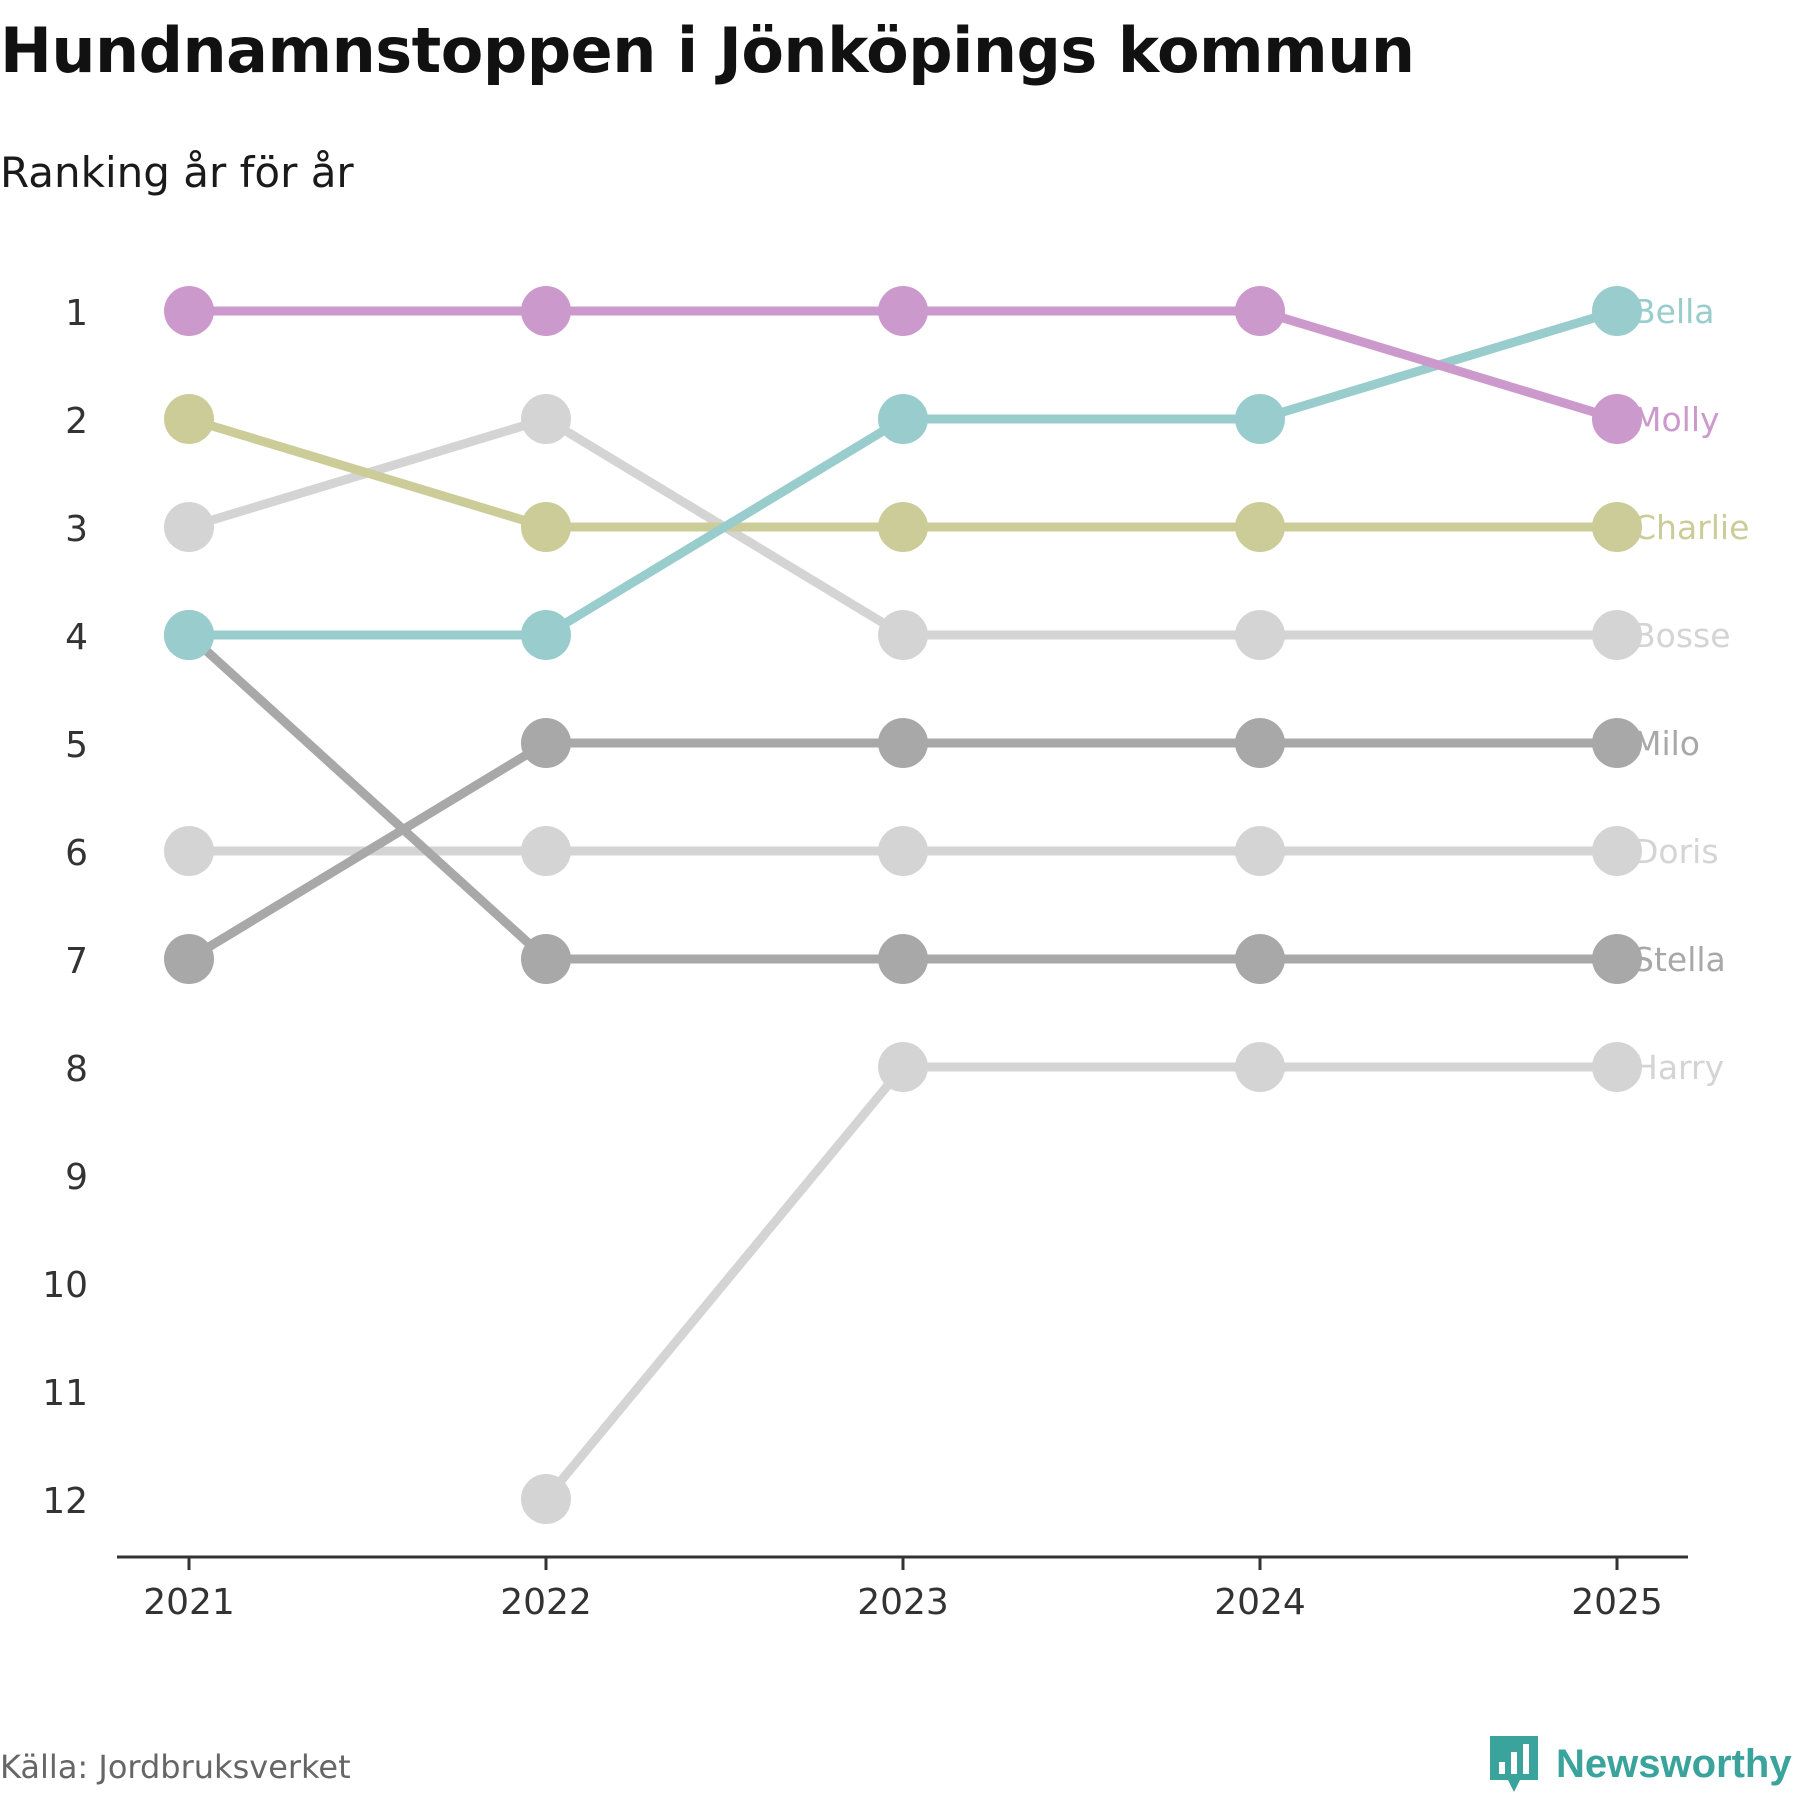  What do you see at coordinates (1691, 527) in the screenshot?
I see `series-end-label-charlie: Charlie` at bounding box center [1691, 527].